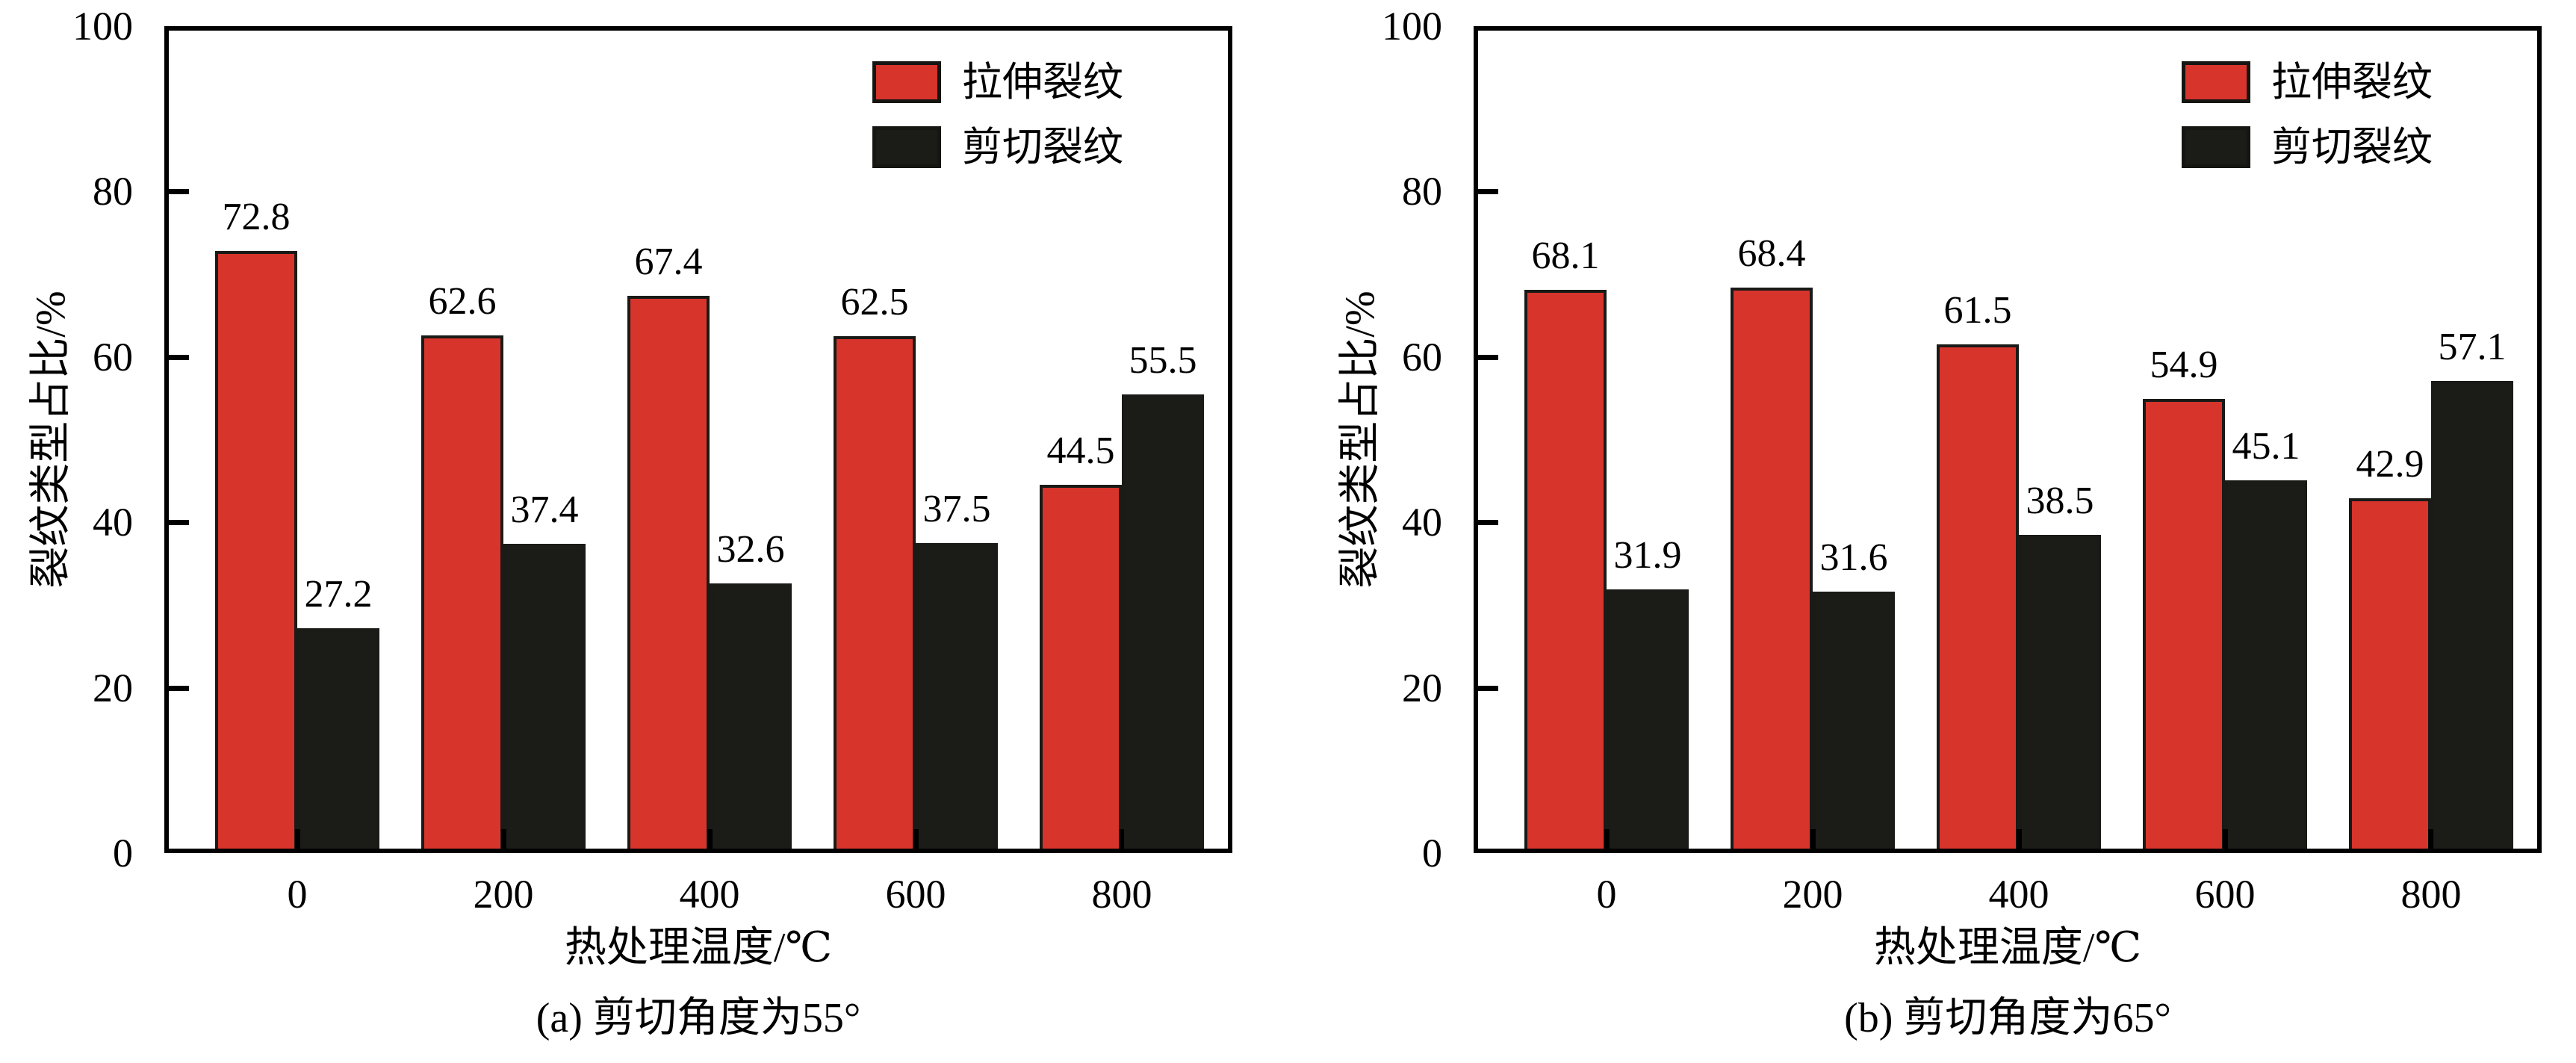 The width and height of the screenshot is (2576, 1063). Describe the element at coordinates (1978, 310) in the screenshot. I see `bar-value-label-tensile-400: 61.5` at that location.